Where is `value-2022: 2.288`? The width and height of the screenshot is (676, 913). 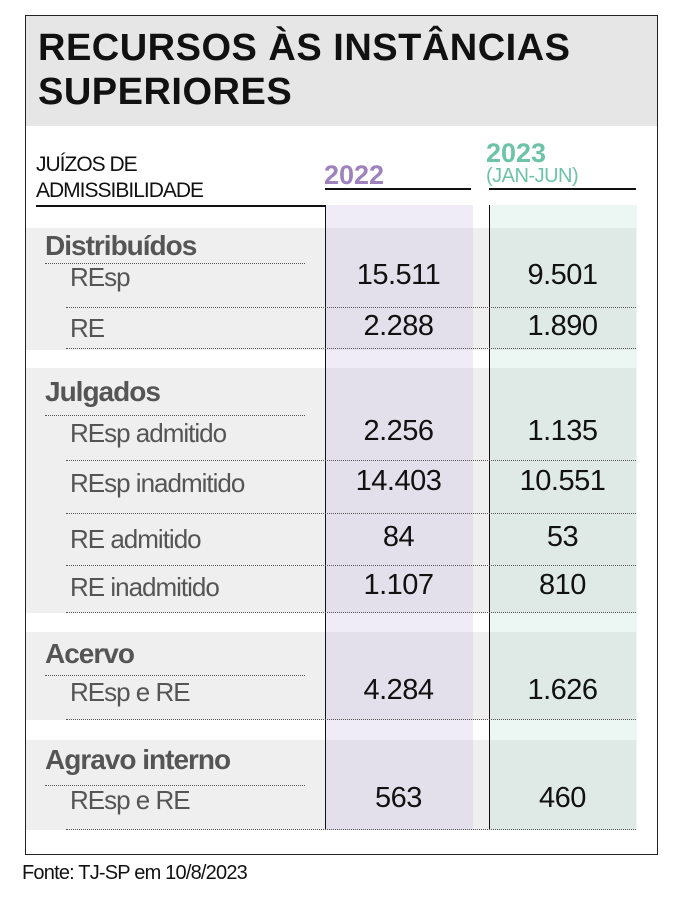
value-2022: 2.288 is located at coordinates (398, 326).